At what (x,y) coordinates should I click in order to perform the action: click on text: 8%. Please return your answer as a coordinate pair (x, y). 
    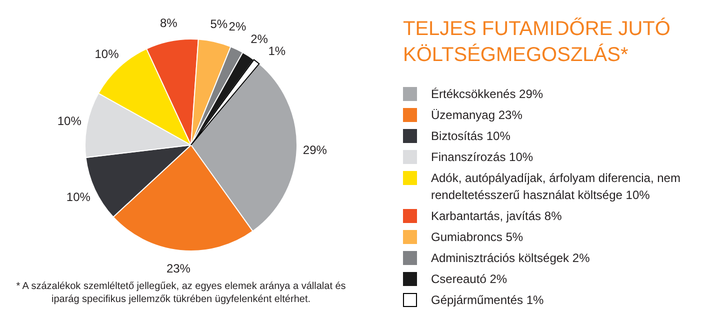
    Looking at the image, I should click on (553, 216).